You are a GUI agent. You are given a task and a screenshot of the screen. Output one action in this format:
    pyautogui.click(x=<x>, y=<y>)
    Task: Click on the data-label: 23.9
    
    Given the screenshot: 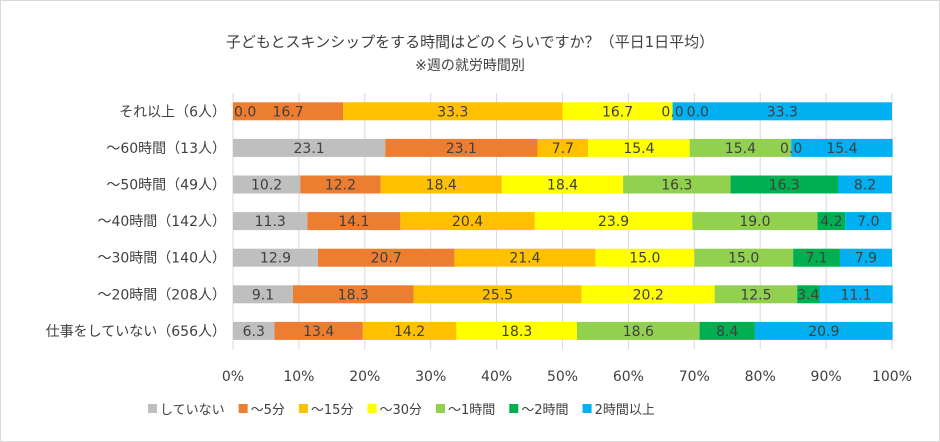 What is the action you would take?
    pyautogui.click(x=613, y=222)
    